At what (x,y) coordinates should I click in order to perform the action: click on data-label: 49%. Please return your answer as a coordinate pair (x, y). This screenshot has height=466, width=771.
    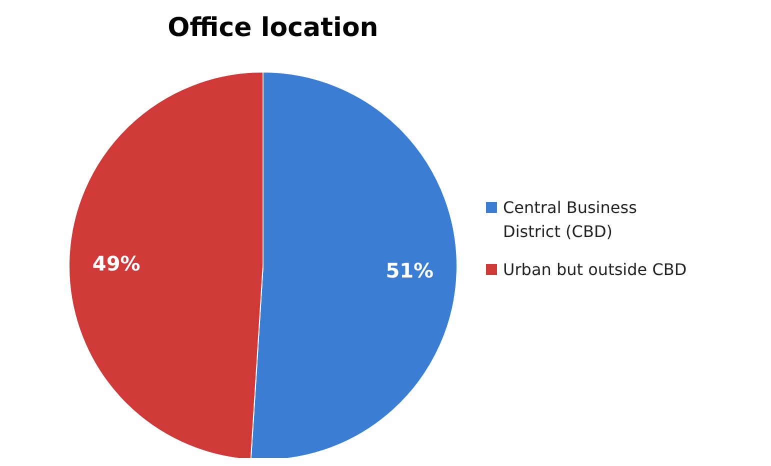
    Looking at the image, I should click on (116, 264).